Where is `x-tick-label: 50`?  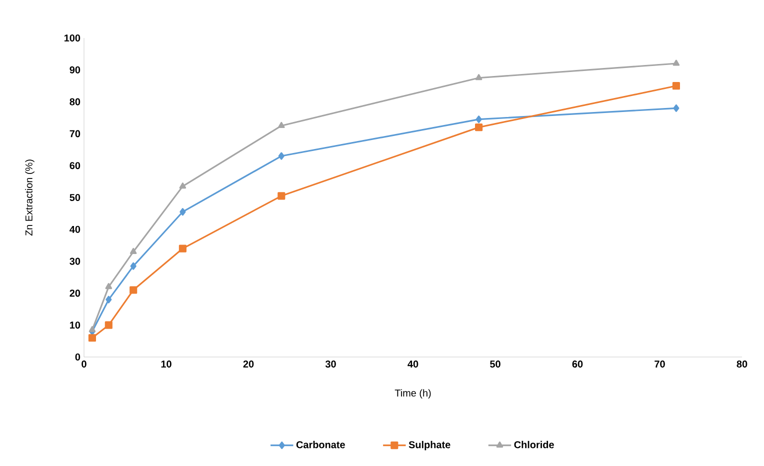
x-tick-label: 50 is located at coordinates (495, 364).